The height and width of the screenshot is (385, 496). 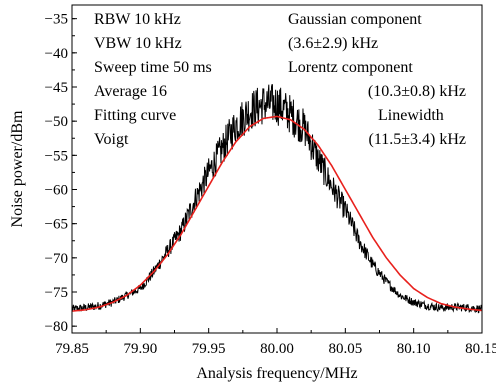 I want to click on annotation-left: Fitting curve, so click(x=135, y=115).